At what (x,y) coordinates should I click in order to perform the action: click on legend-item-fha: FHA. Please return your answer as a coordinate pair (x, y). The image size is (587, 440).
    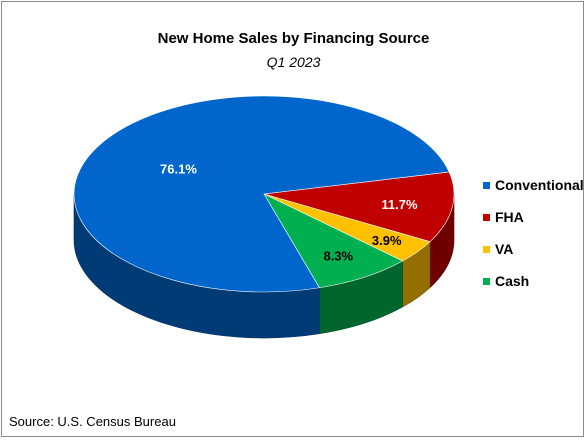
    Looking at the image, I should click on (533, 217).